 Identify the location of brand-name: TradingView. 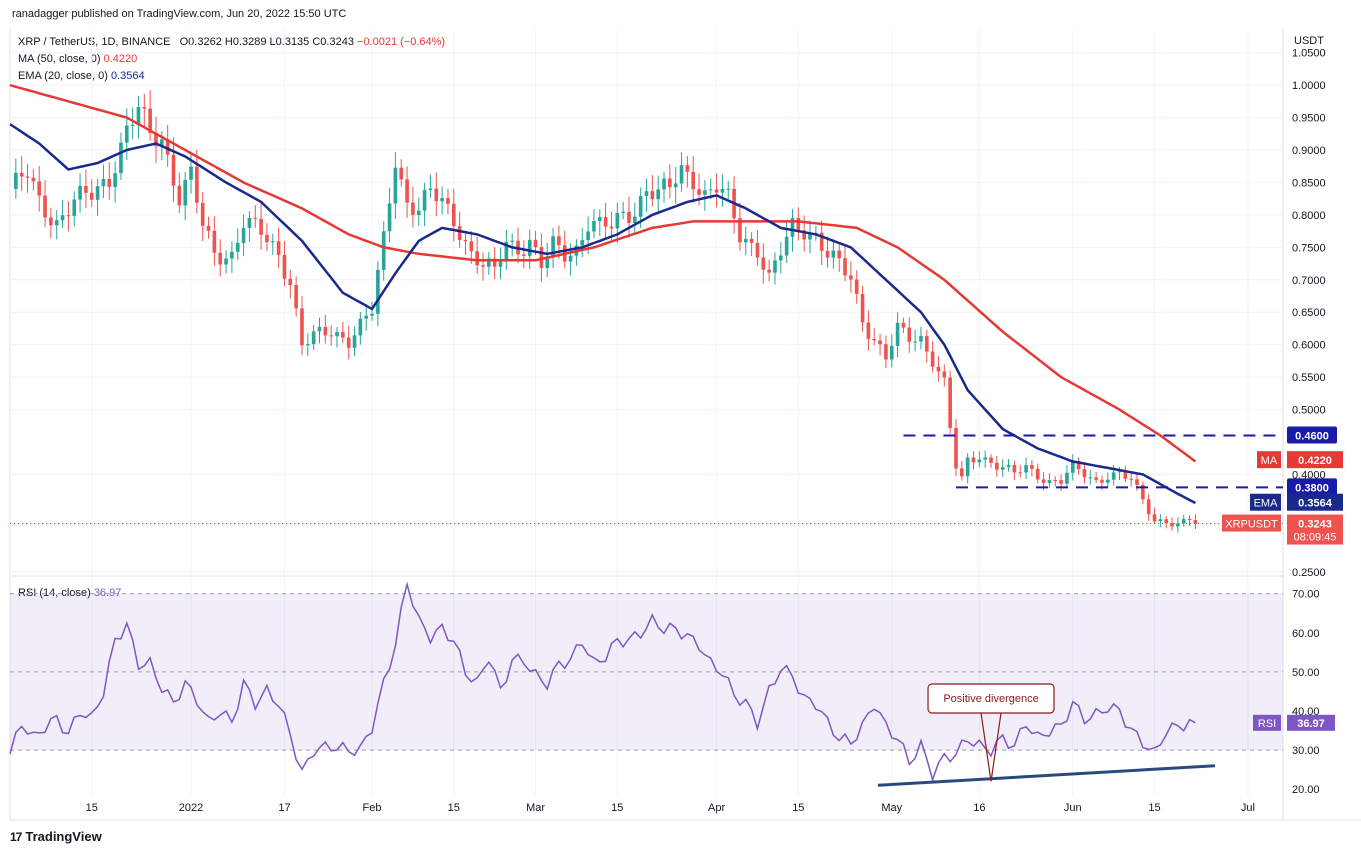
(63, 836).